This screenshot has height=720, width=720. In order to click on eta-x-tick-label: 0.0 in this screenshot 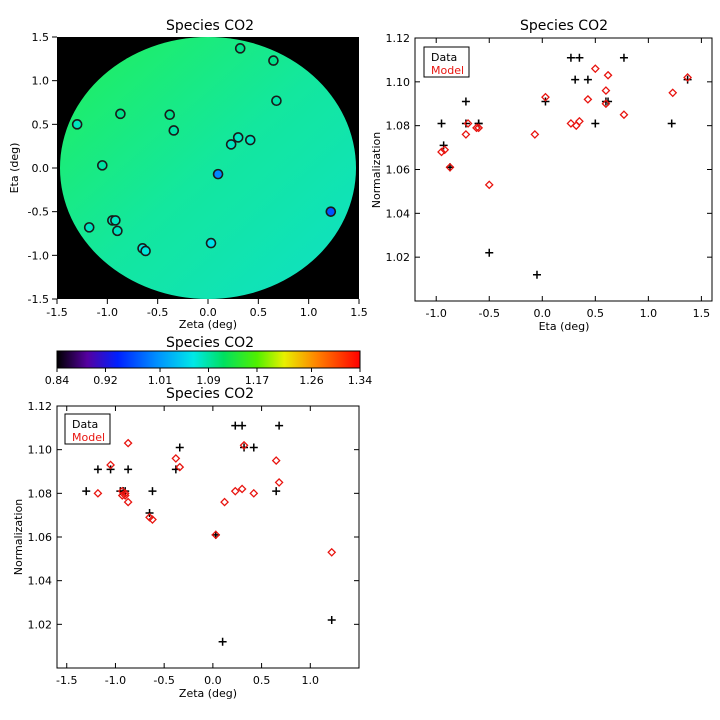, I will do `click(543, 313)`.